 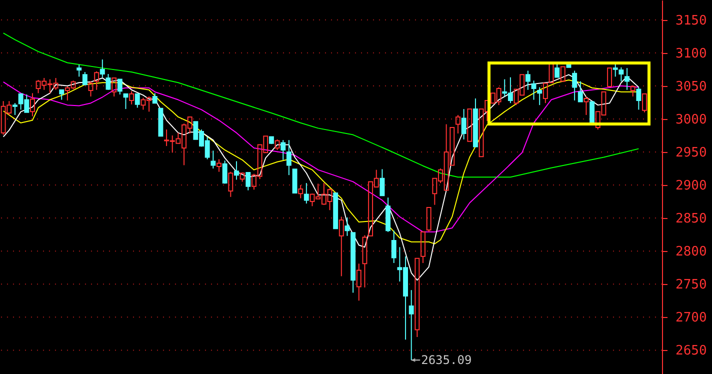 What do you see at coordinates (691, 351) in the screenshot?
I see `y-tick-label: 2650` at bounding box center [691, 351].